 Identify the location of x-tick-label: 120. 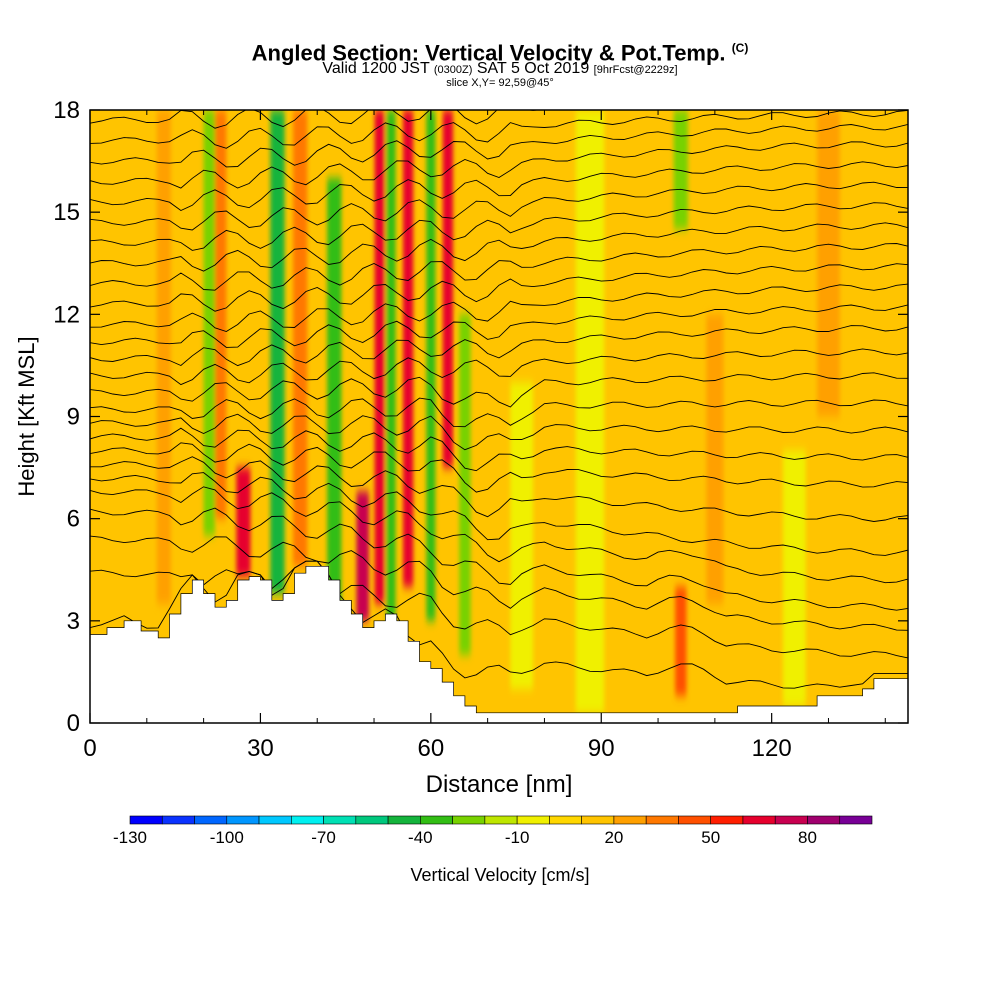
(772, 748).